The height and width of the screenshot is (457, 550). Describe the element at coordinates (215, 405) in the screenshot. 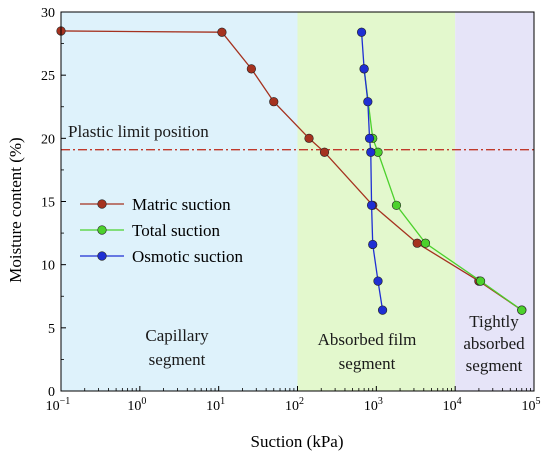

I see `x-tick-label-2: 10¹` at that location.